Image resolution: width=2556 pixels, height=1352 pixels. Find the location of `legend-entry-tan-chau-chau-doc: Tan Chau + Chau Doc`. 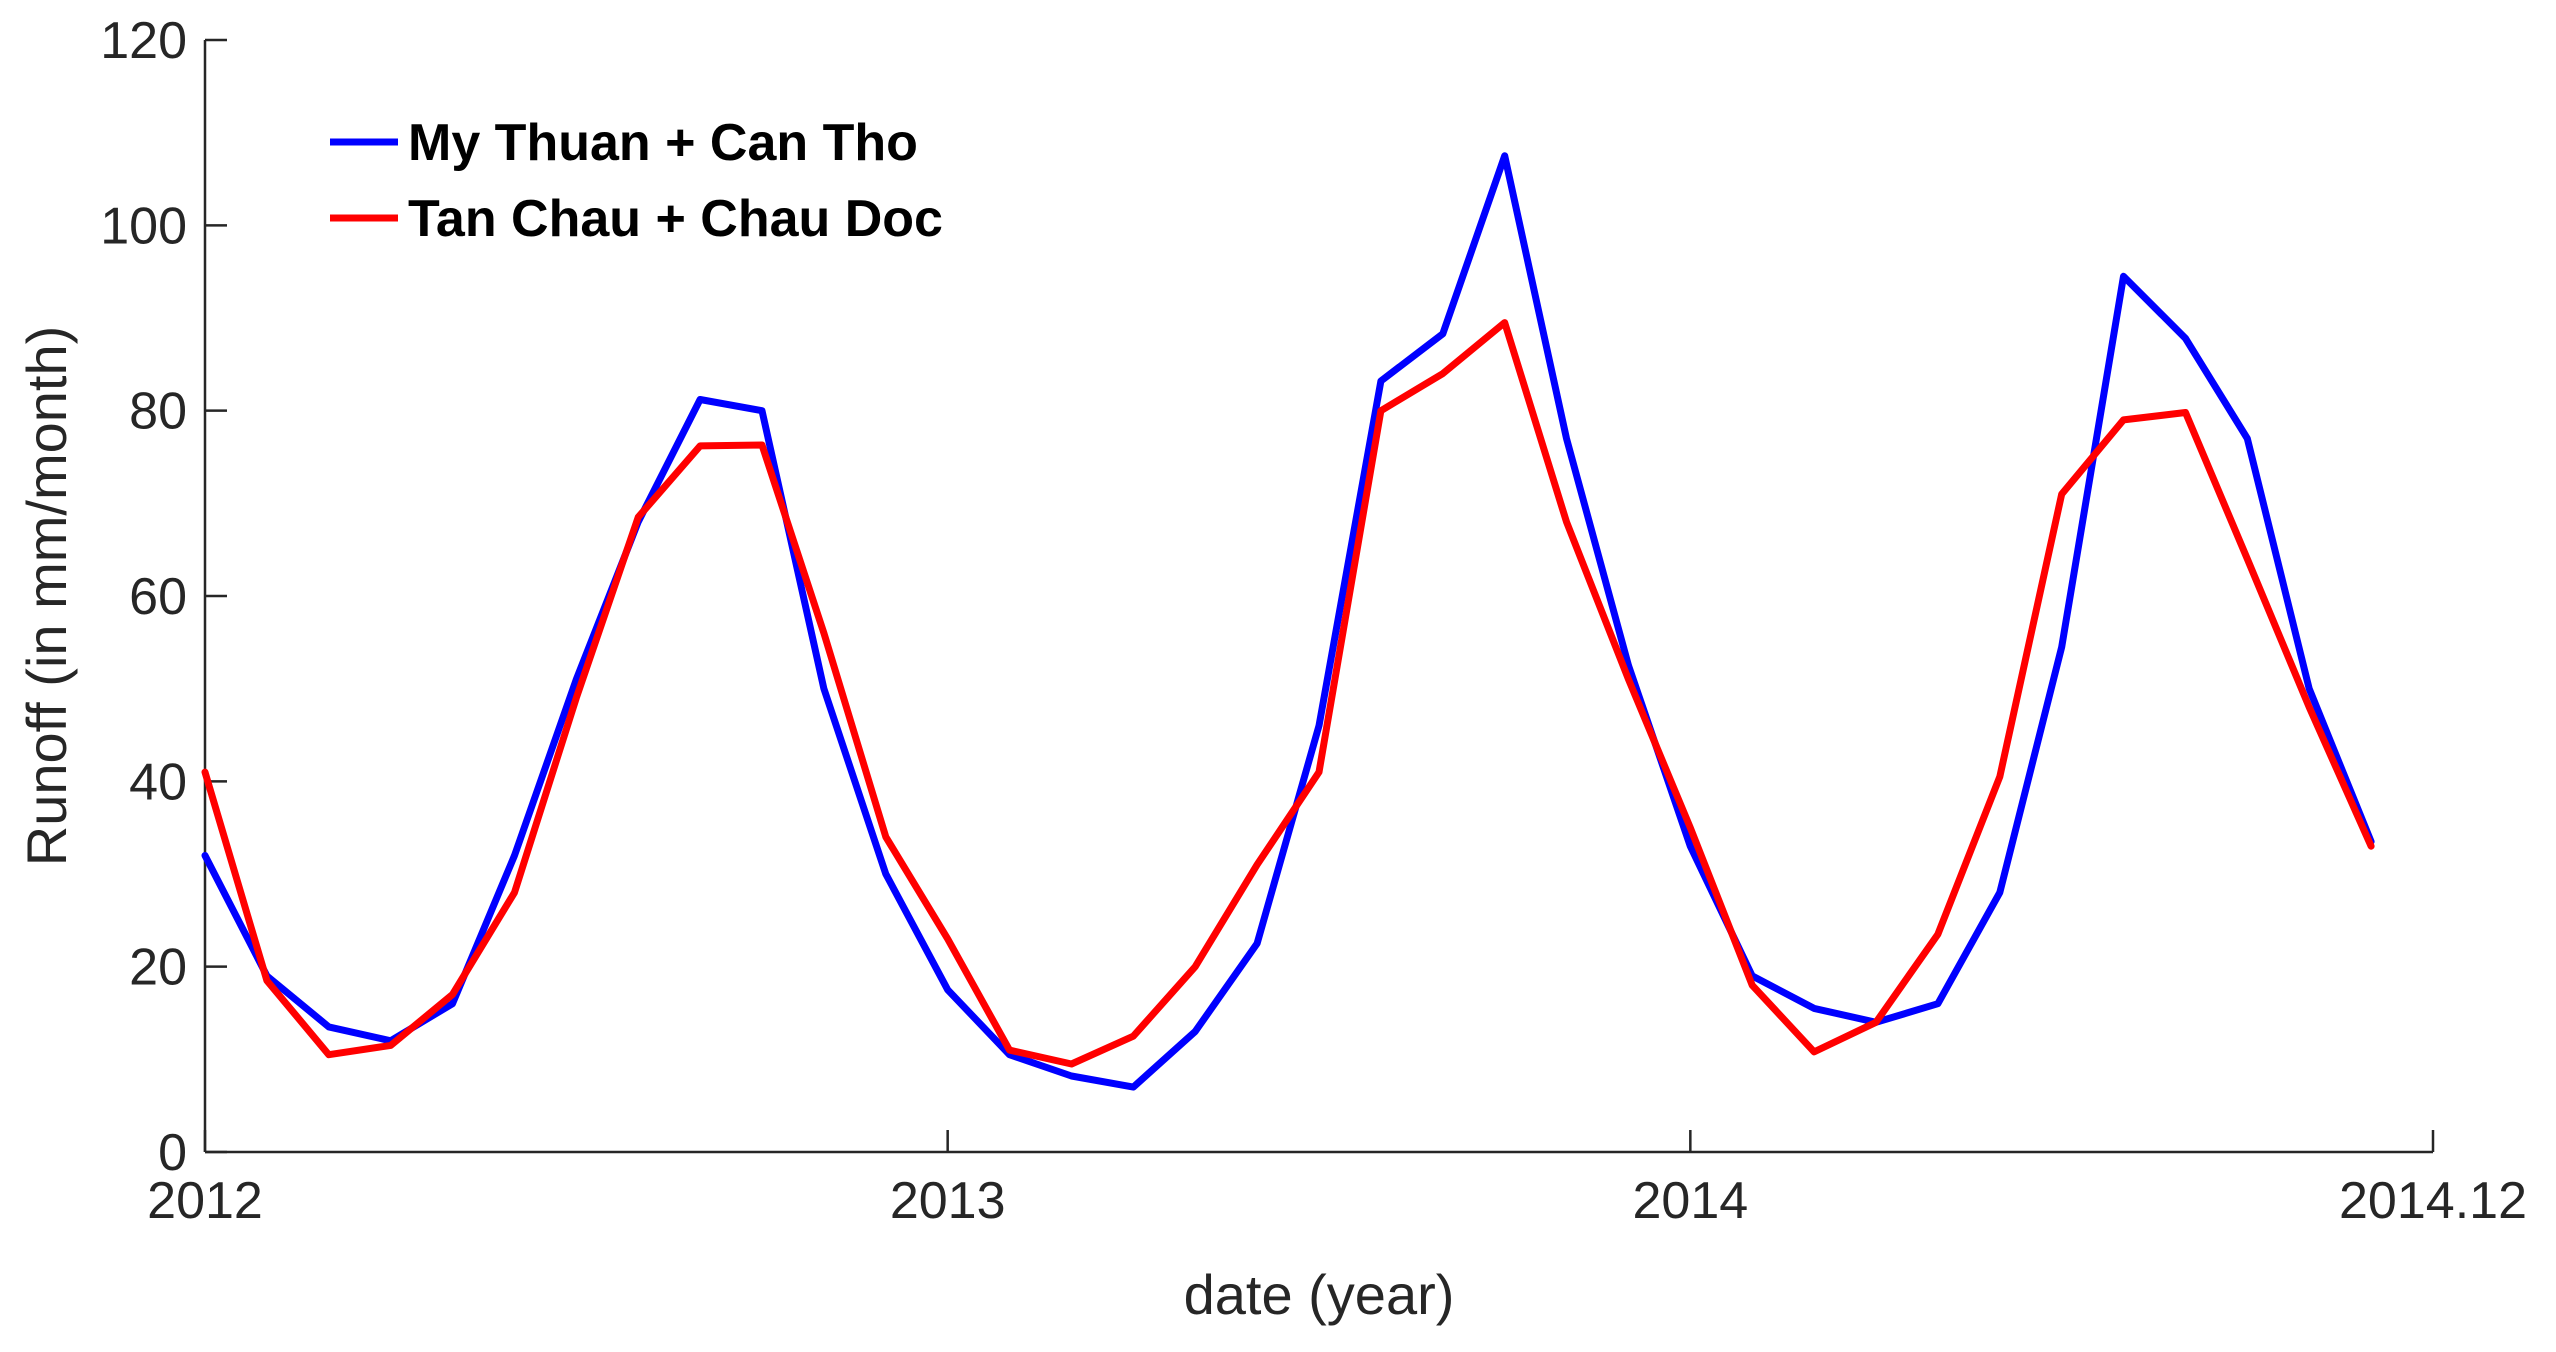

legend-entry-tan-chau-chau-doc: Tan Chau + Chau Doc is located at coordinates (675, 219).